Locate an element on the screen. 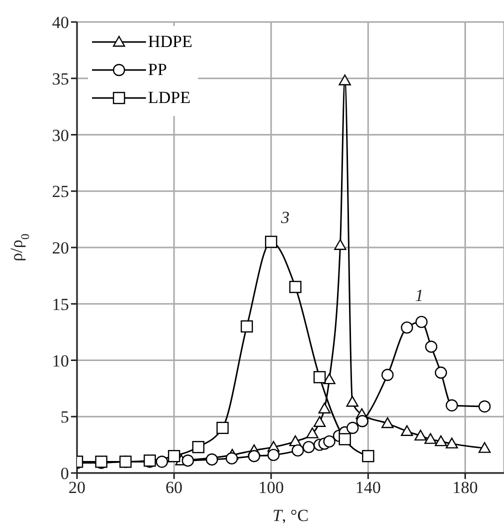 The height and width of the screenshot is (531, 504). y-tick-label: 35 is located at coordinates (60, 78).